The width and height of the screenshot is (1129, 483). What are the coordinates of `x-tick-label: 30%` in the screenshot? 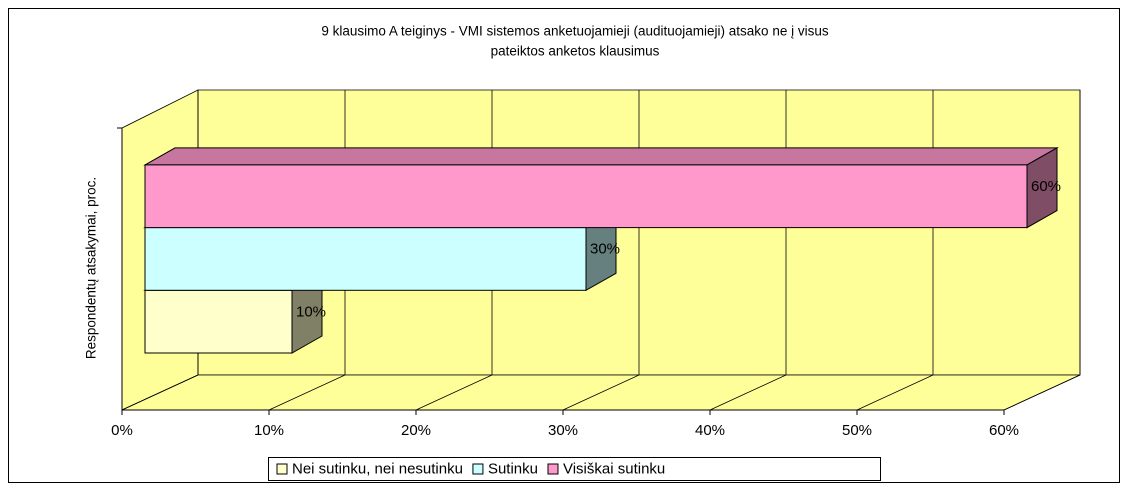 It's located at (563, 430).